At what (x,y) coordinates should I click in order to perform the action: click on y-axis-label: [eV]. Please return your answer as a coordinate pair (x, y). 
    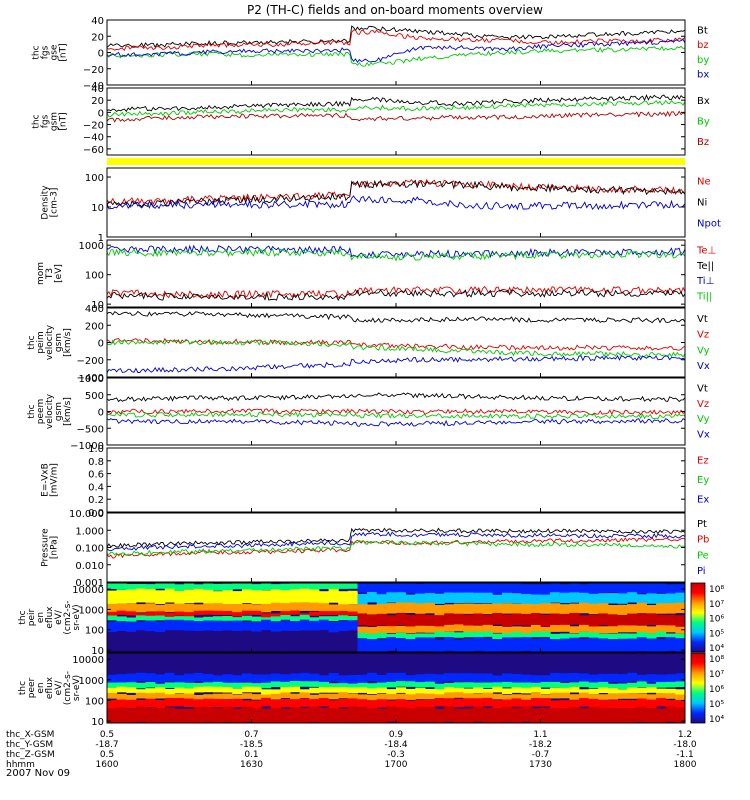
    Looking at the image, I should click on (59, 273).